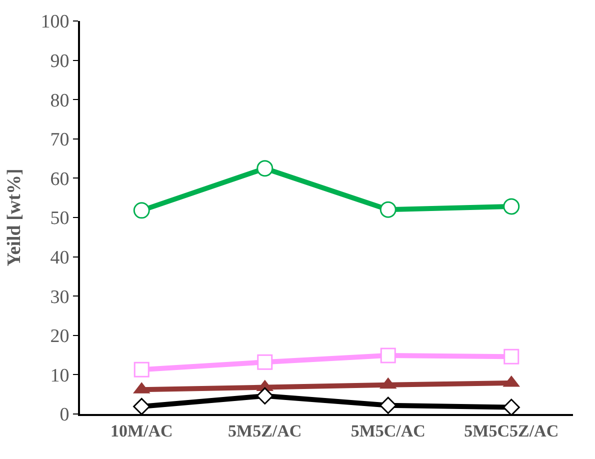 This screenshot has height=459, width=595. I want to click on y-tick-label: 10, so click(60, 375).